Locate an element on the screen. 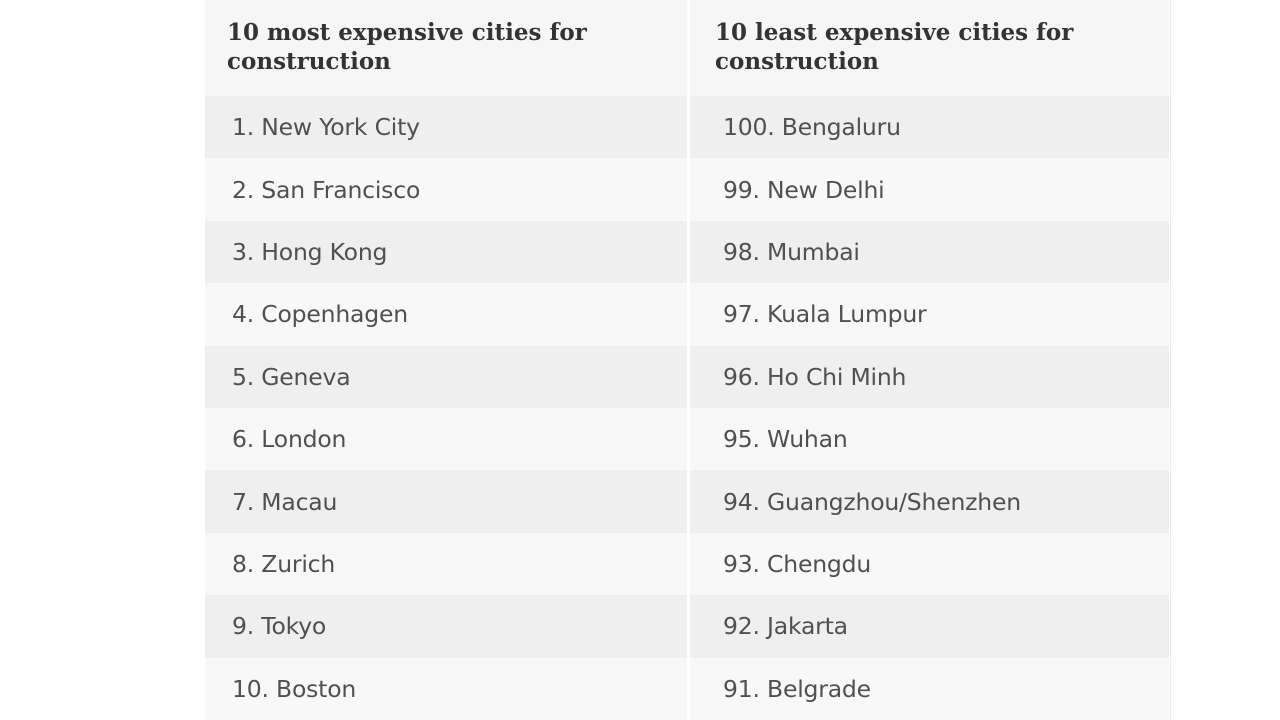  table-cell-least-expensive: 100. Bengaluru is located at coordinates (929, 127).